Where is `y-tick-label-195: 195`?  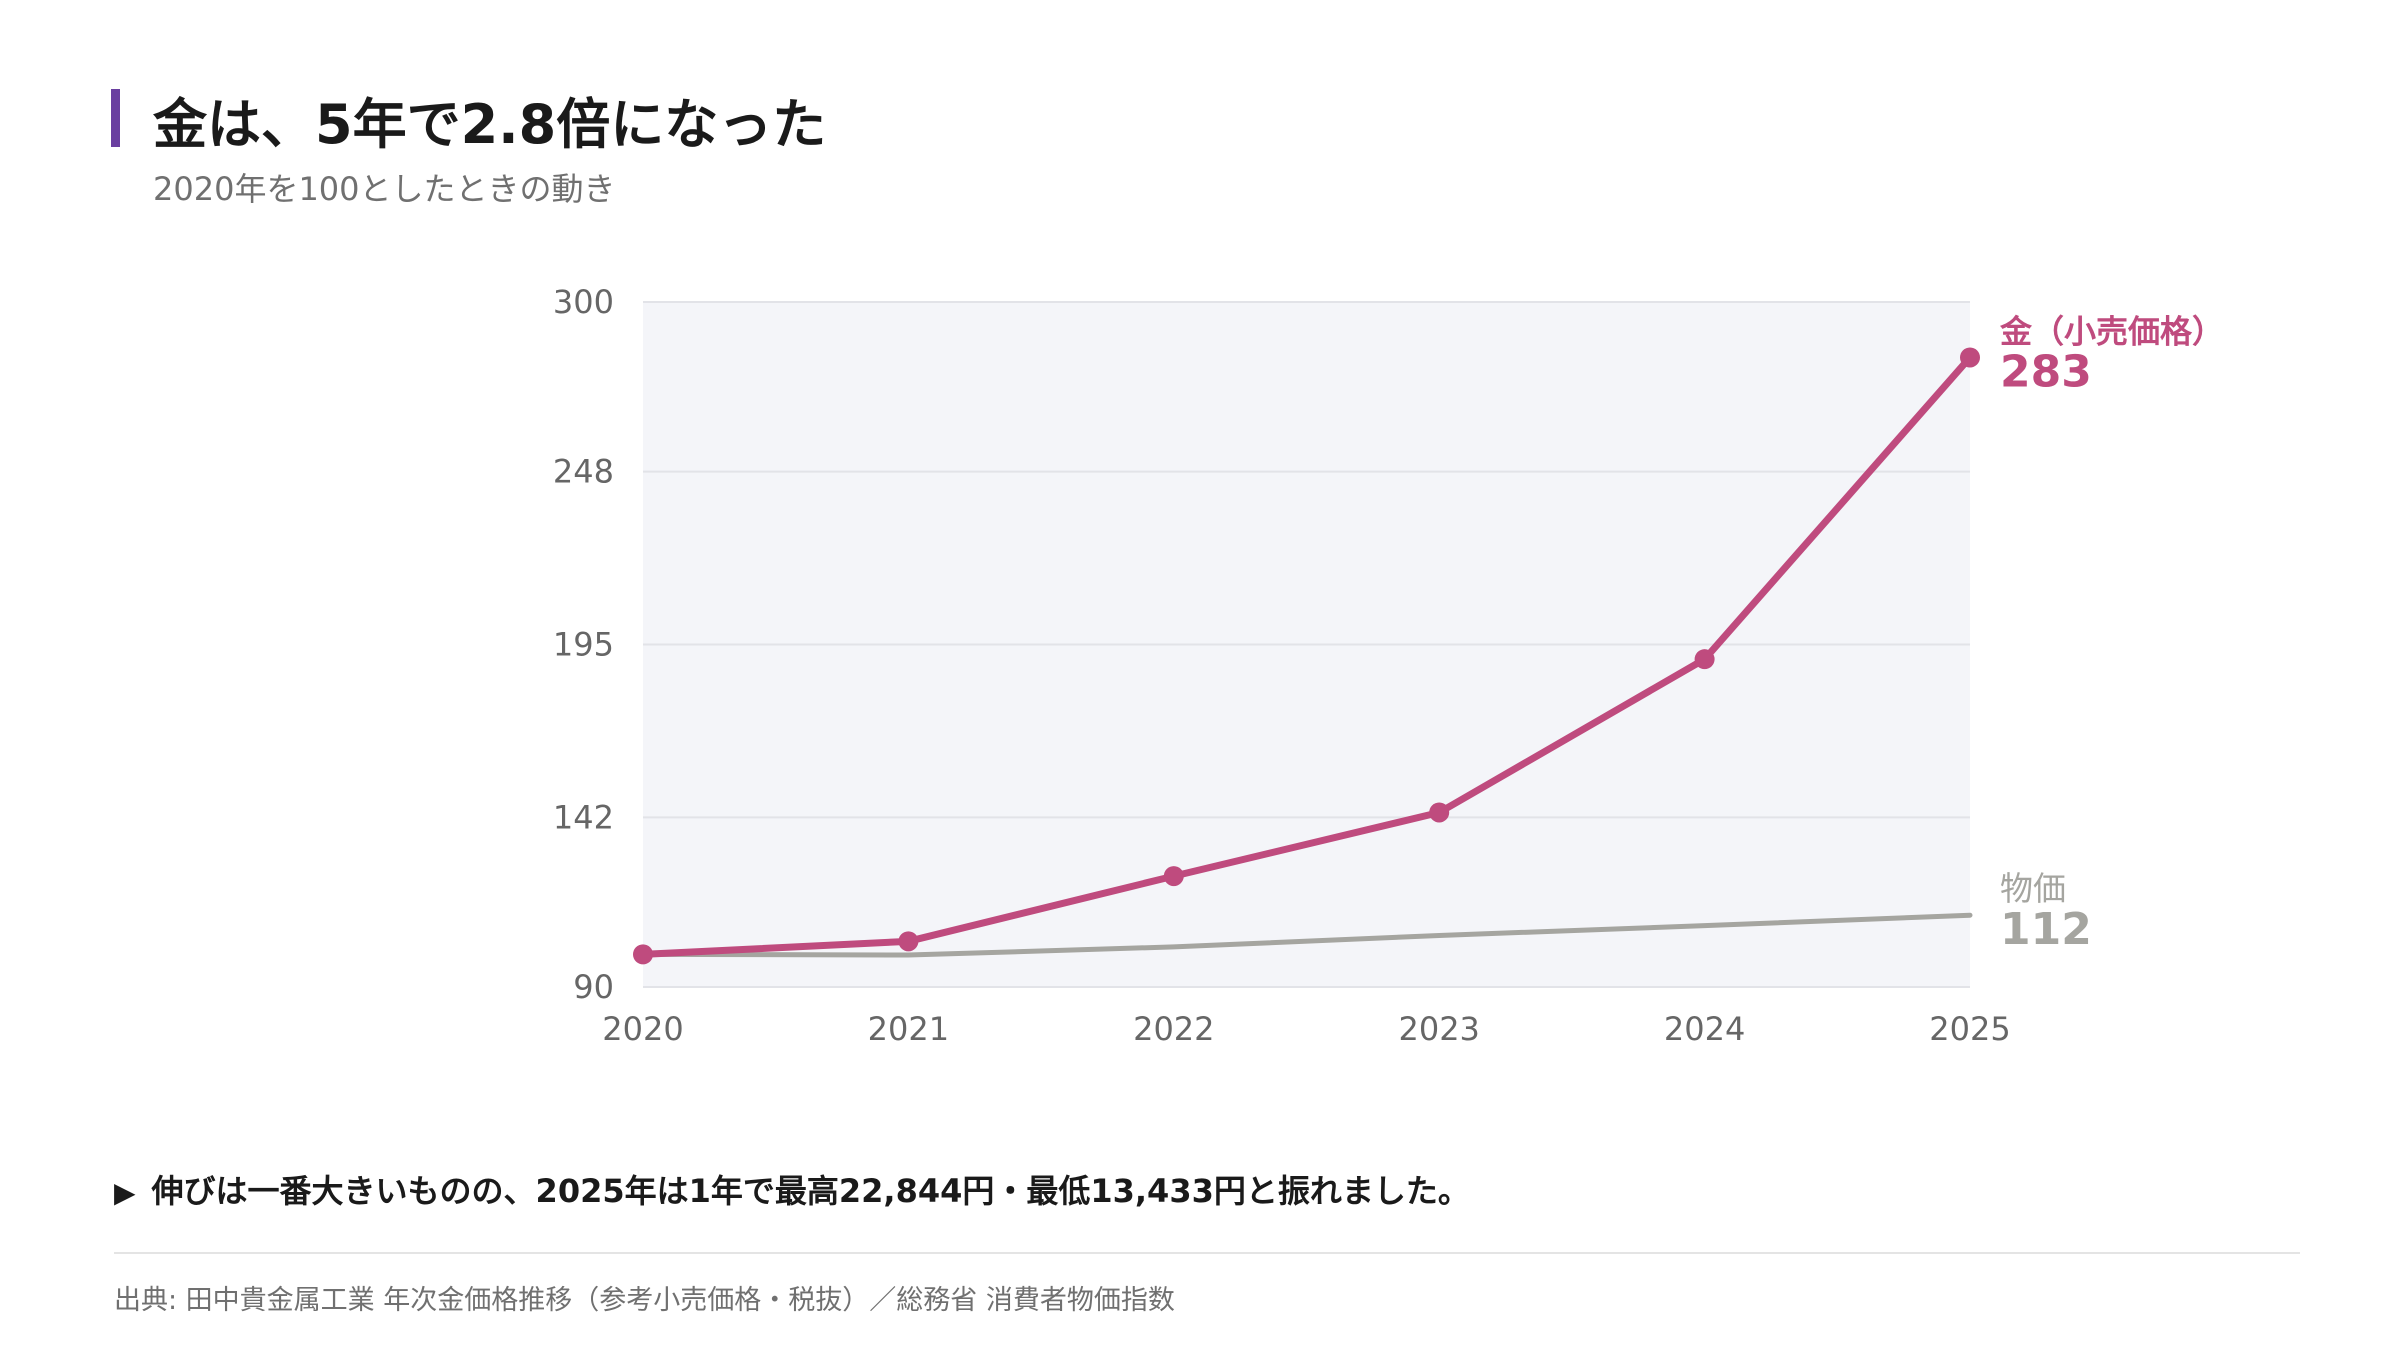
y-tick-label-195: 195 is located at coordinates (583, 645).